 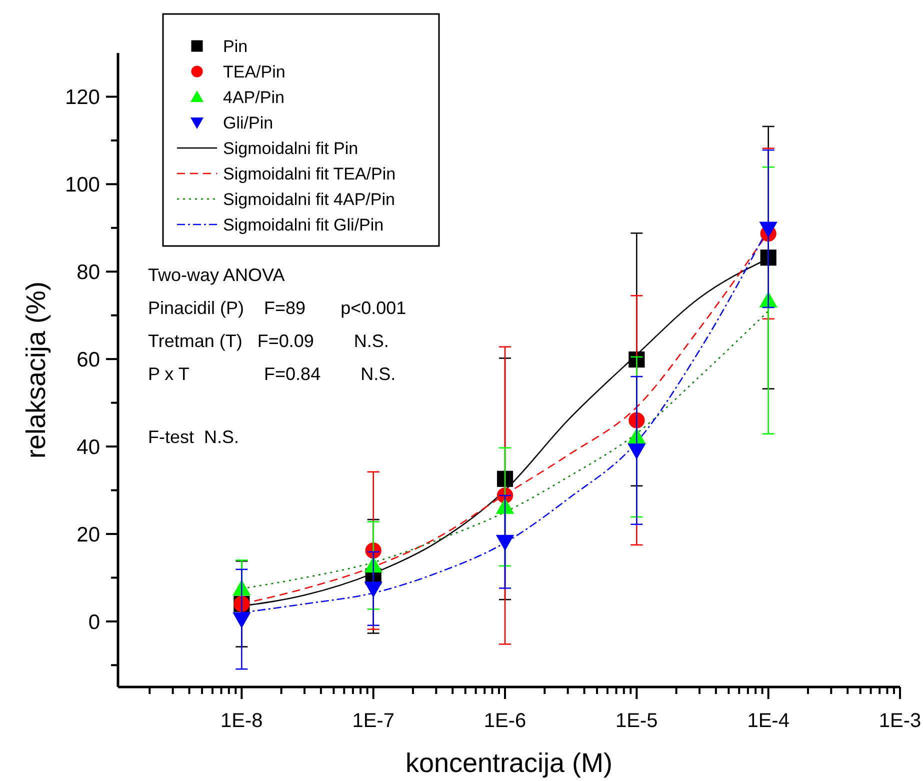 I want to click on y-tick-label: 80, so click(x=88, y=272).